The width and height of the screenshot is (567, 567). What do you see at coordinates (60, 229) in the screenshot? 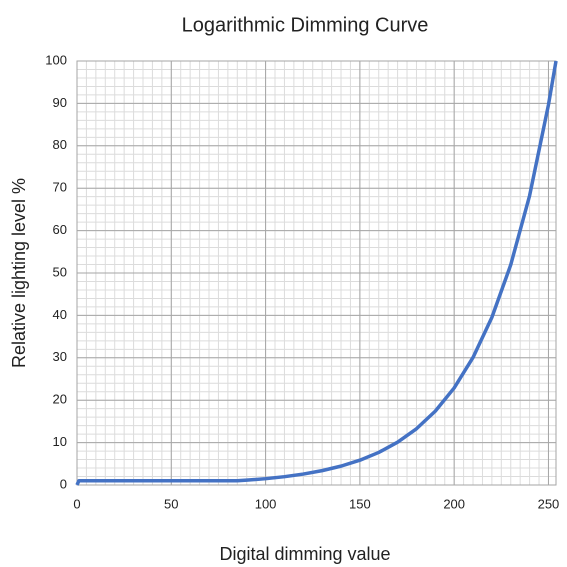
I see `y-tick-label: 60` at bounding box center [60, 229].